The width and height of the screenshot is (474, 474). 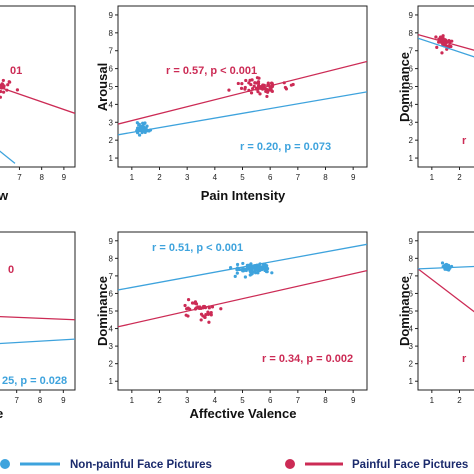 I want to click on legend-painful-label: Painful Face Pictures, so click(x=410, y=465).